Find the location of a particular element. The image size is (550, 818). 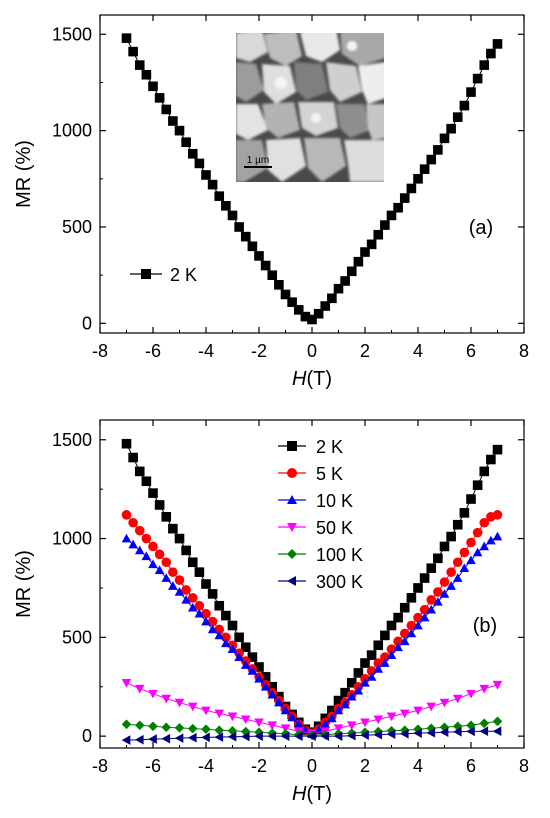

legend-marker-100k is located at coordinates (292, 554).